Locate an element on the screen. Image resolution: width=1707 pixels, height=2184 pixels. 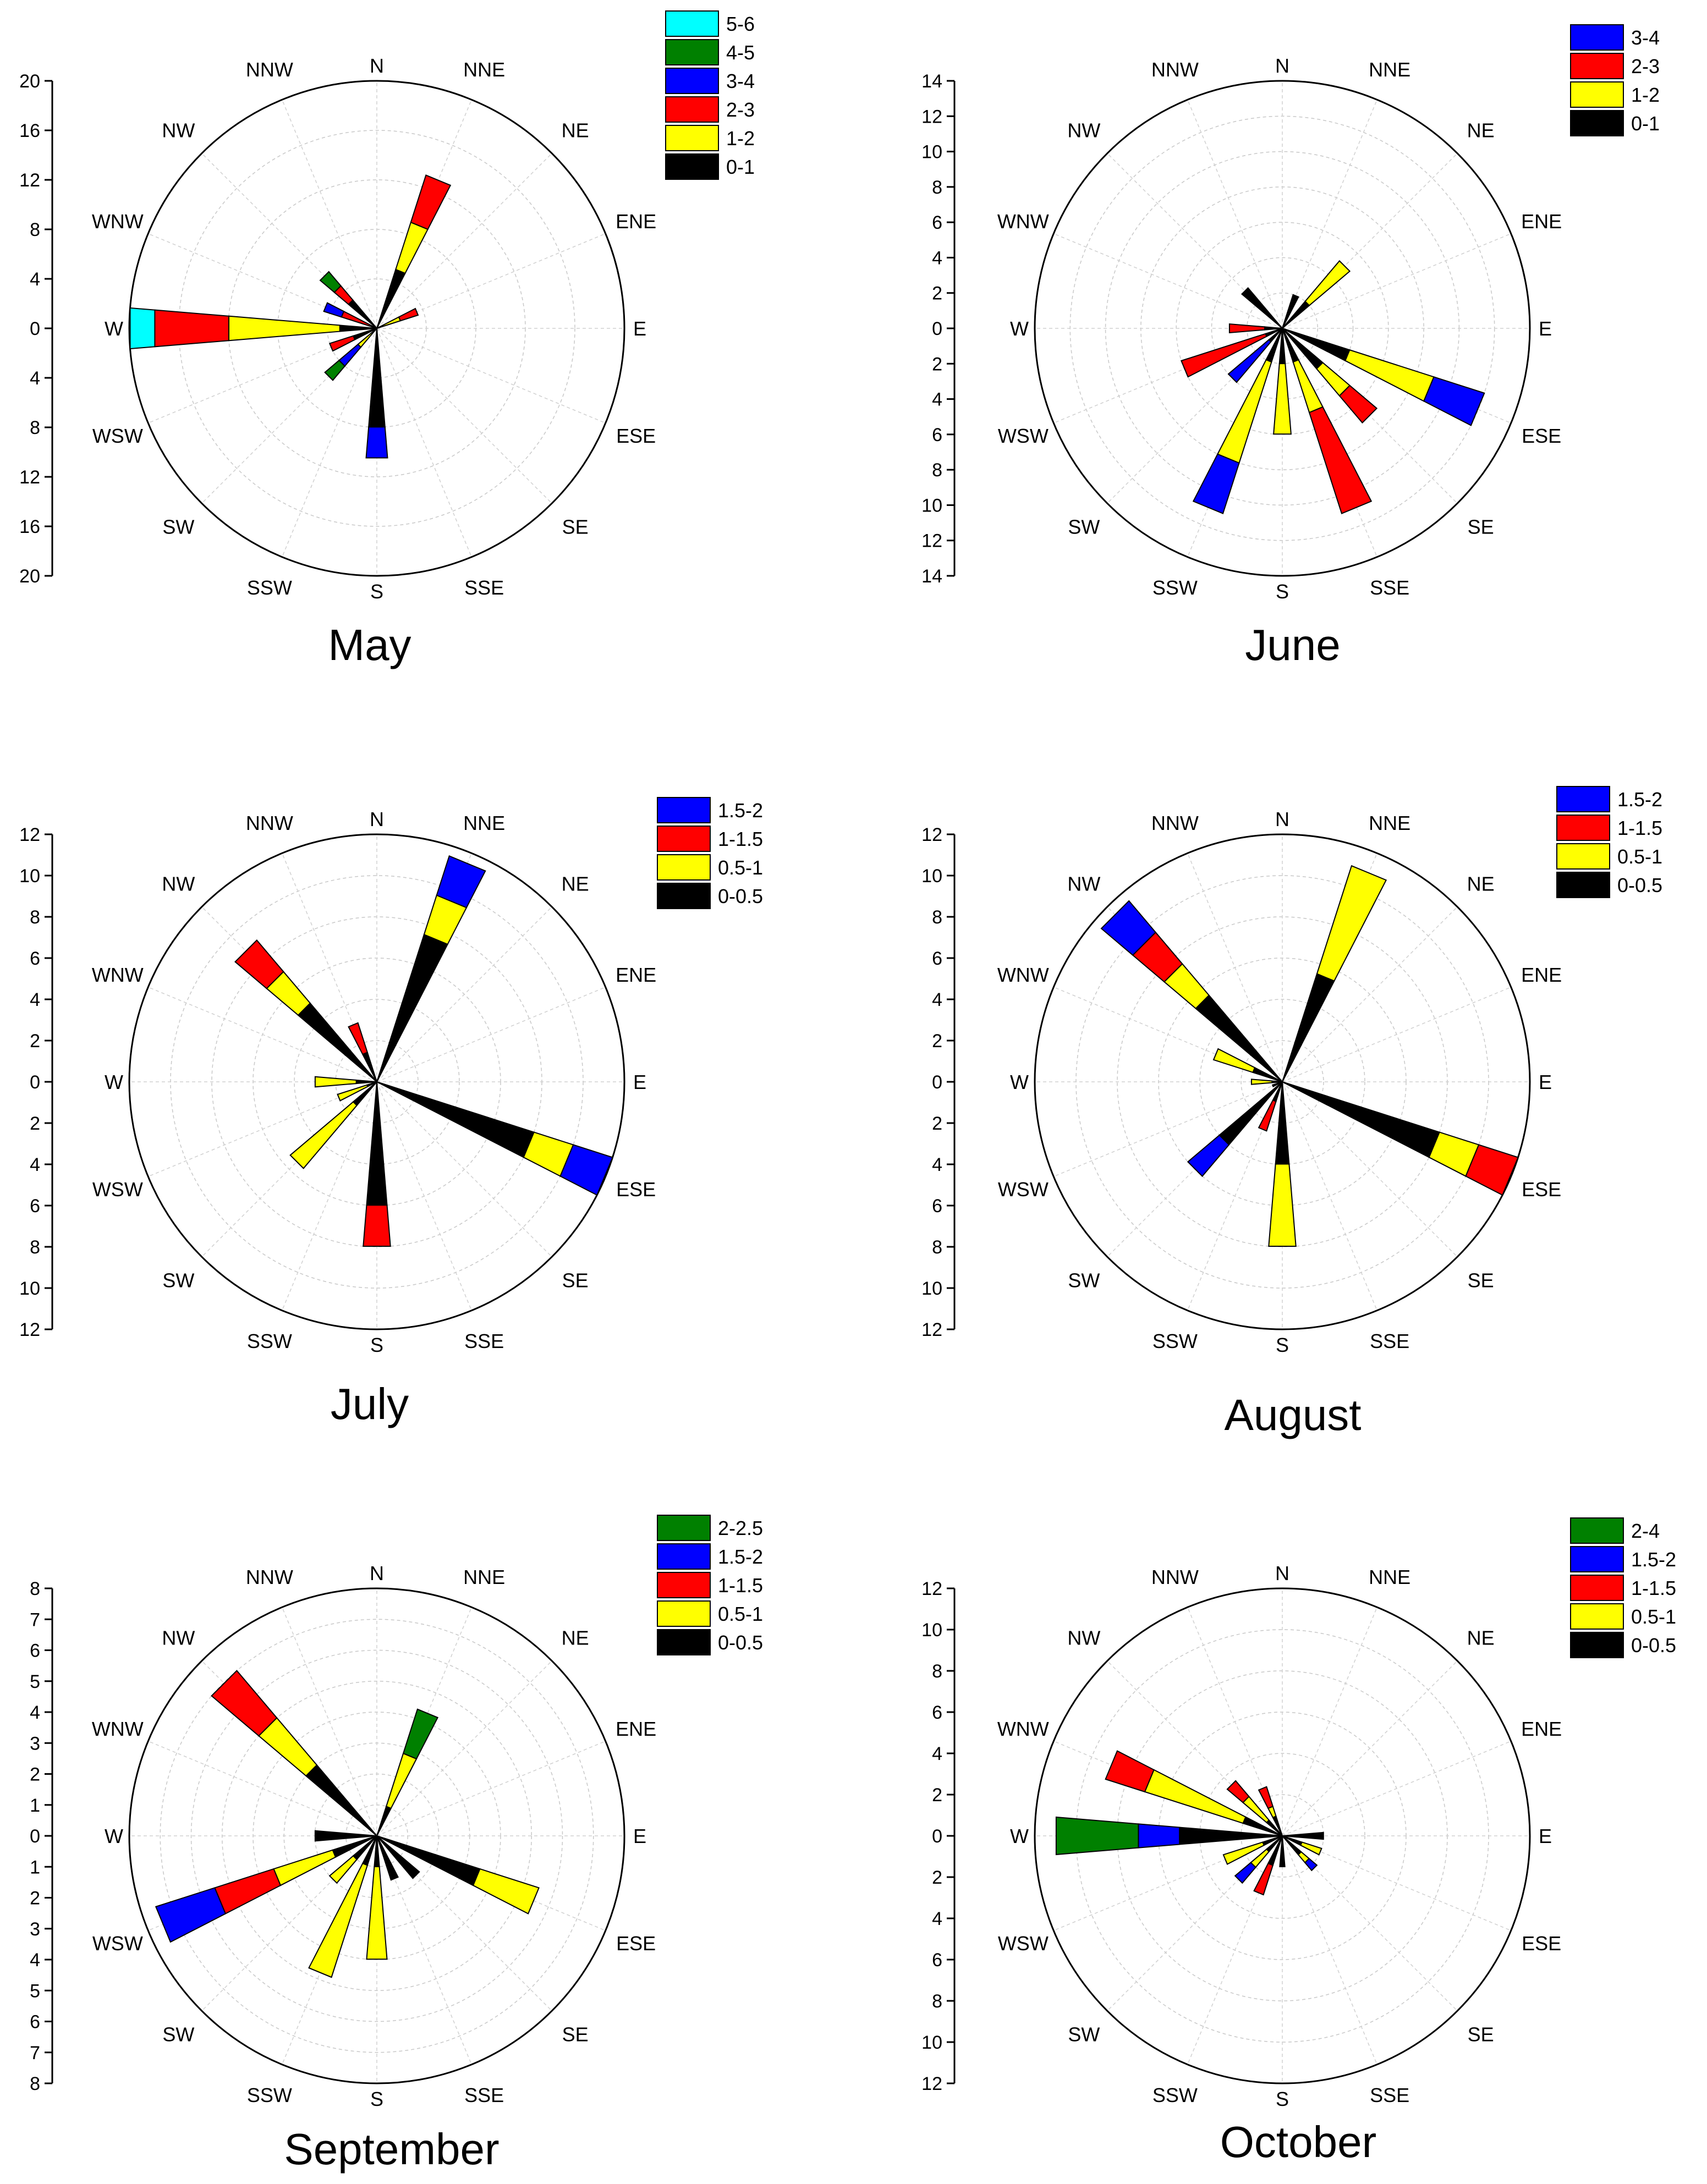
axis-tick-label: 1 is located at coordinates (35, 1868).